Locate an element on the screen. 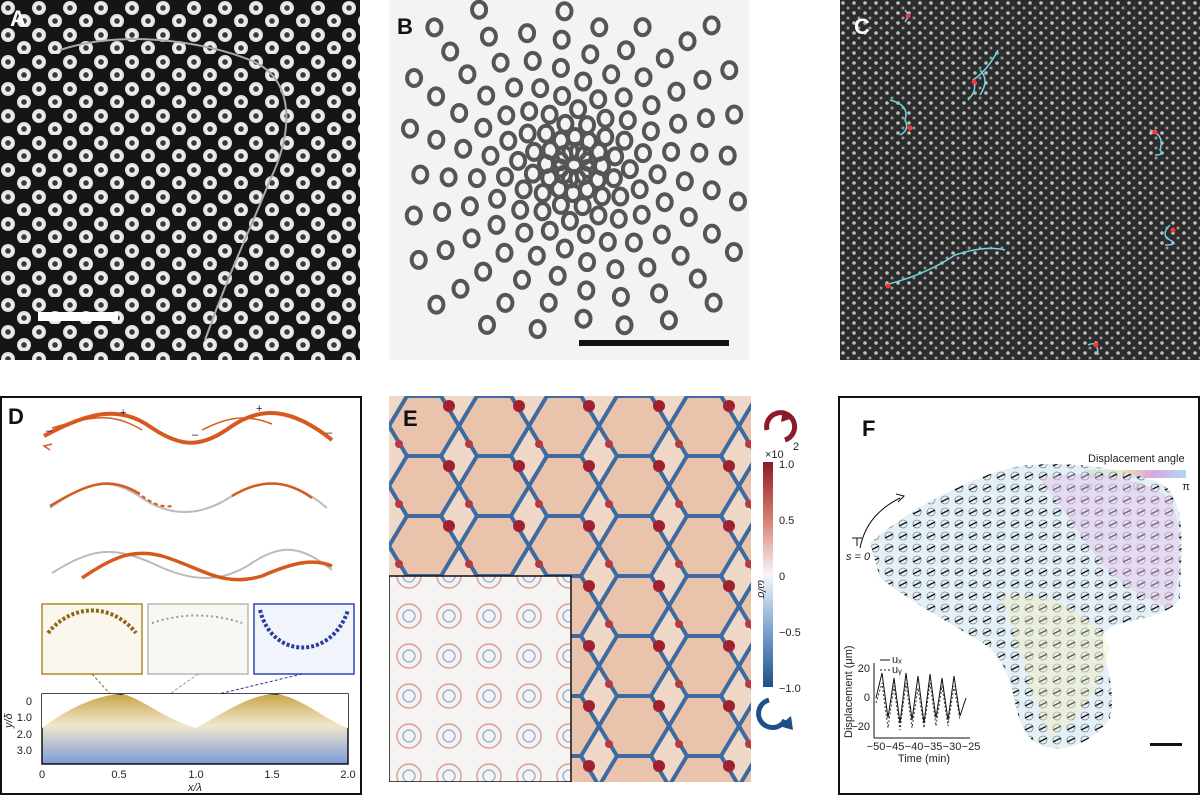 The width and height of the screenshot is (1200, 795). panel-e-inset is located at coordinates (480, 678).